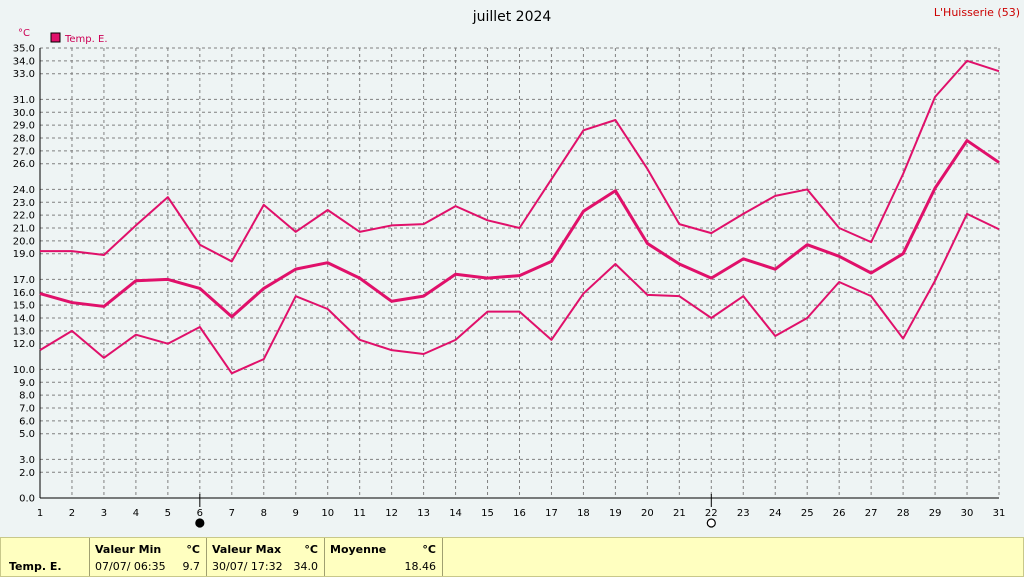 This screenshot has width=1024, height=577. I want to click on y-tick-label: 5.0, so click(27, 434).